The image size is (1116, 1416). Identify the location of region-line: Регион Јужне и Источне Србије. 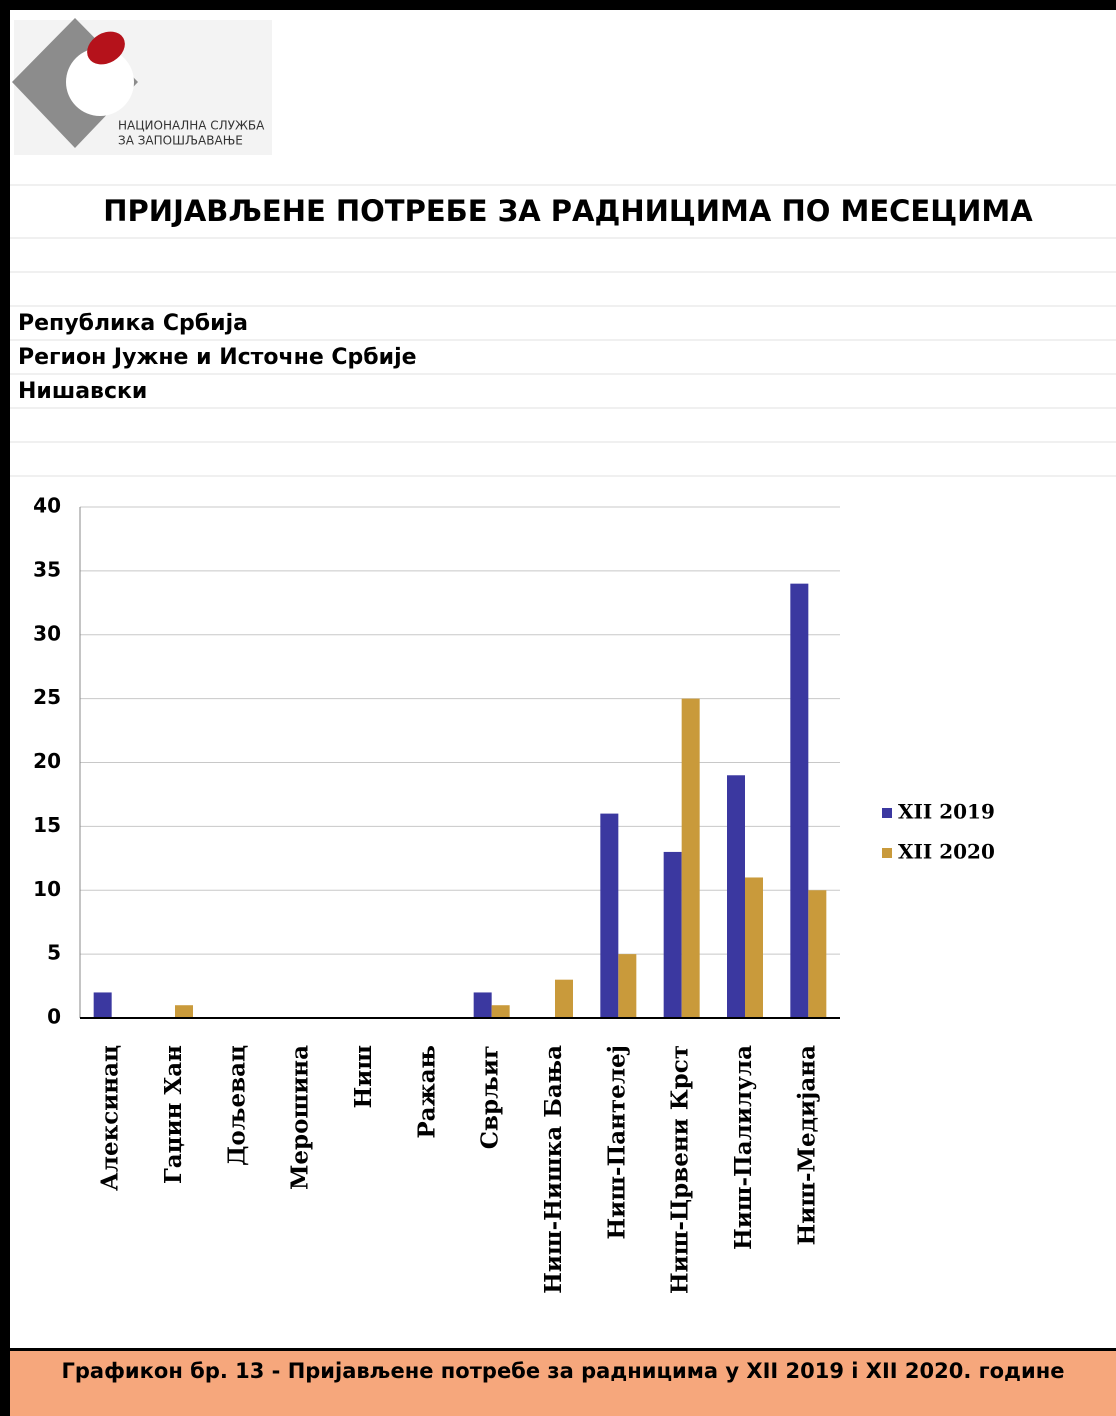
(217, 357).